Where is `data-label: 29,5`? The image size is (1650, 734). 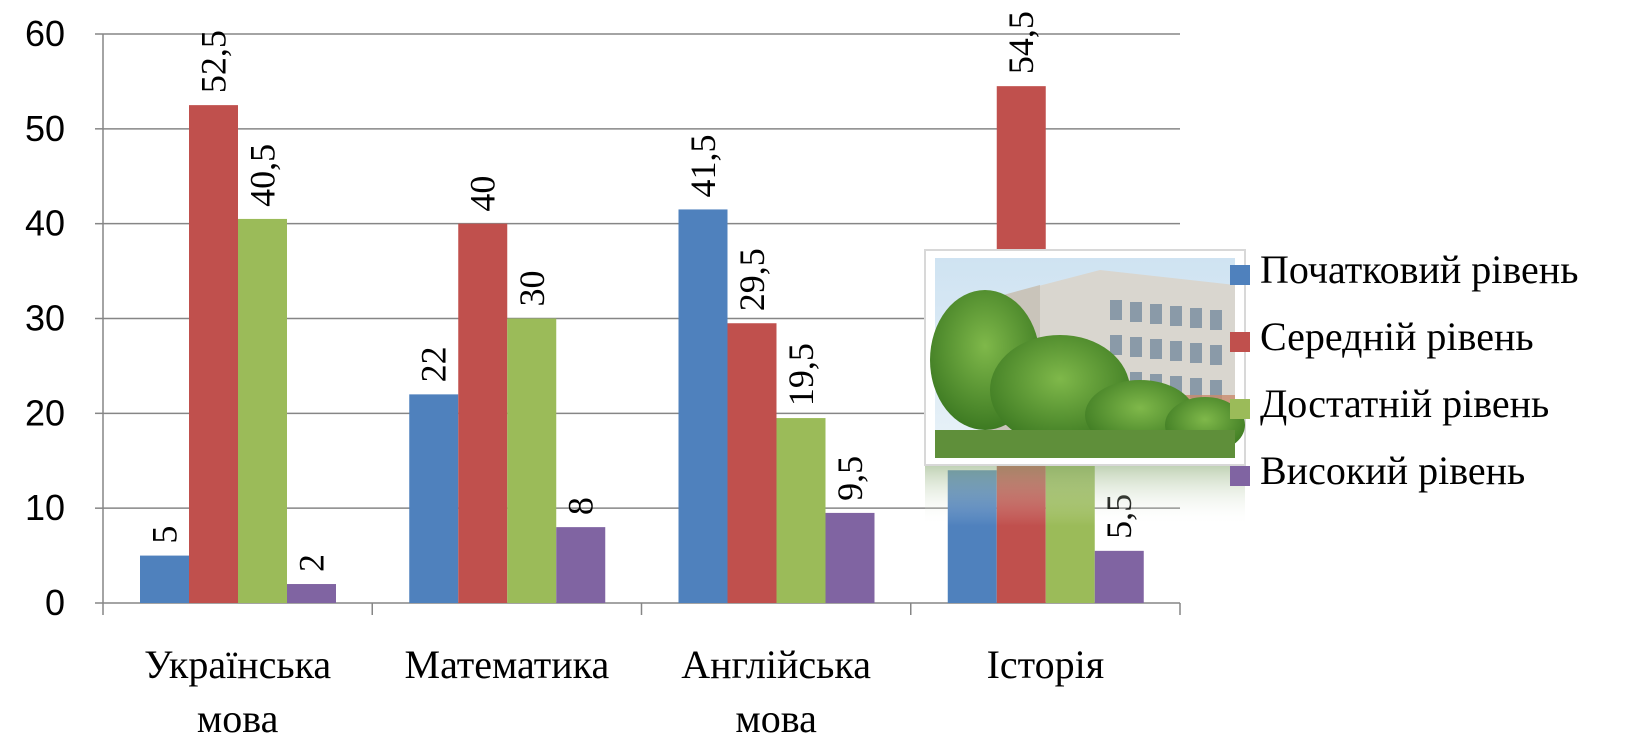
data-label: 29,5 is located at coordinates (752, 279).